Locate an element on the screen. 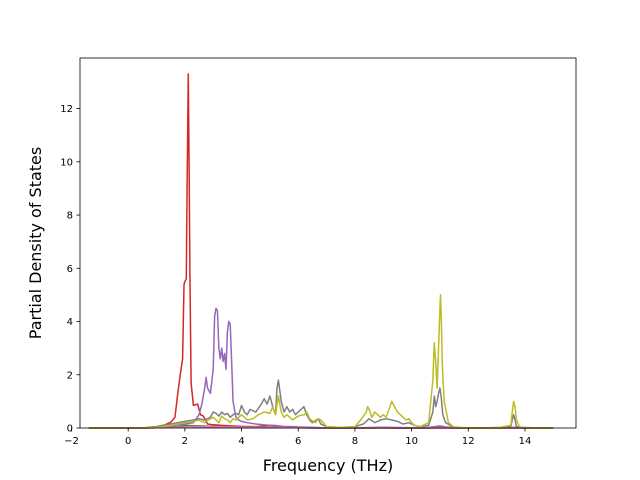 The width and height of the screenshot is (640, 480). y-tick-label: 12 is located at coordinates (66, 109).